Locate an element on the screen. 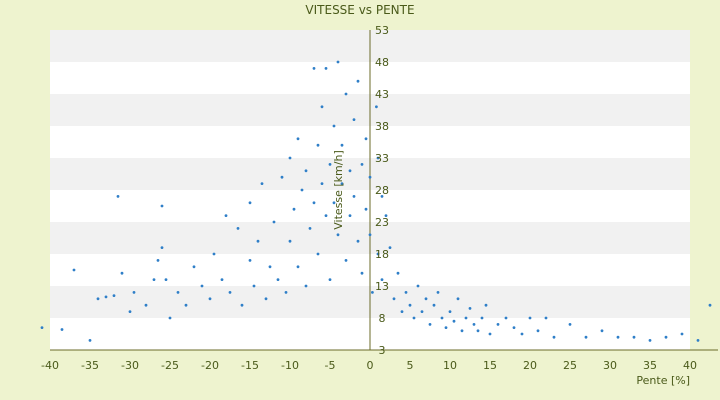  x-tick-label: -10 is located at coordinates (290, 365).